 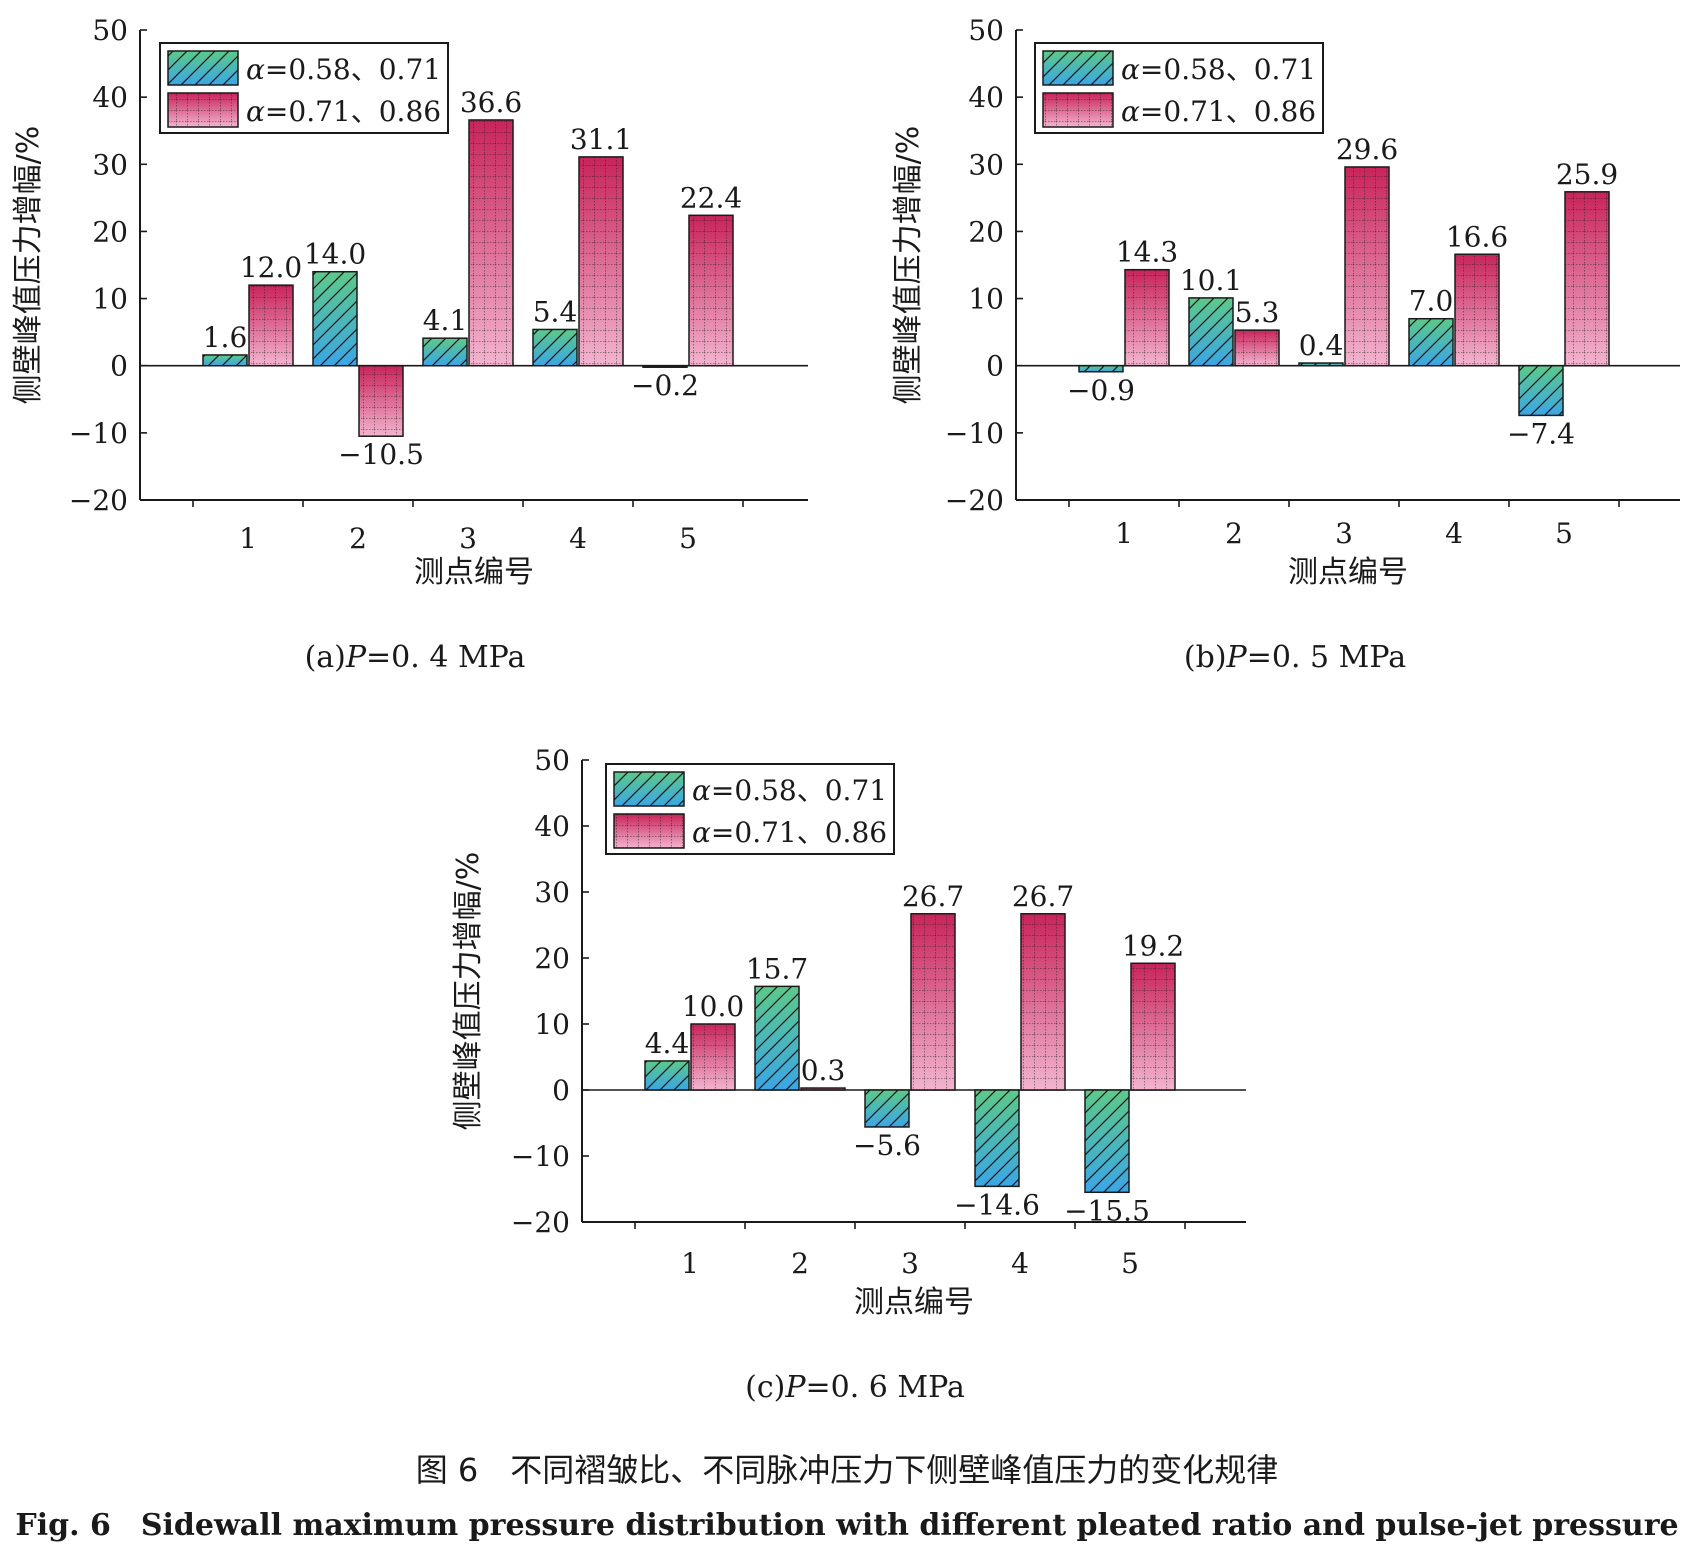 What do you see at coordinates (445, 320) in the screenshot?
I see `data-label: 4.1` at bounding box center [445, 320].